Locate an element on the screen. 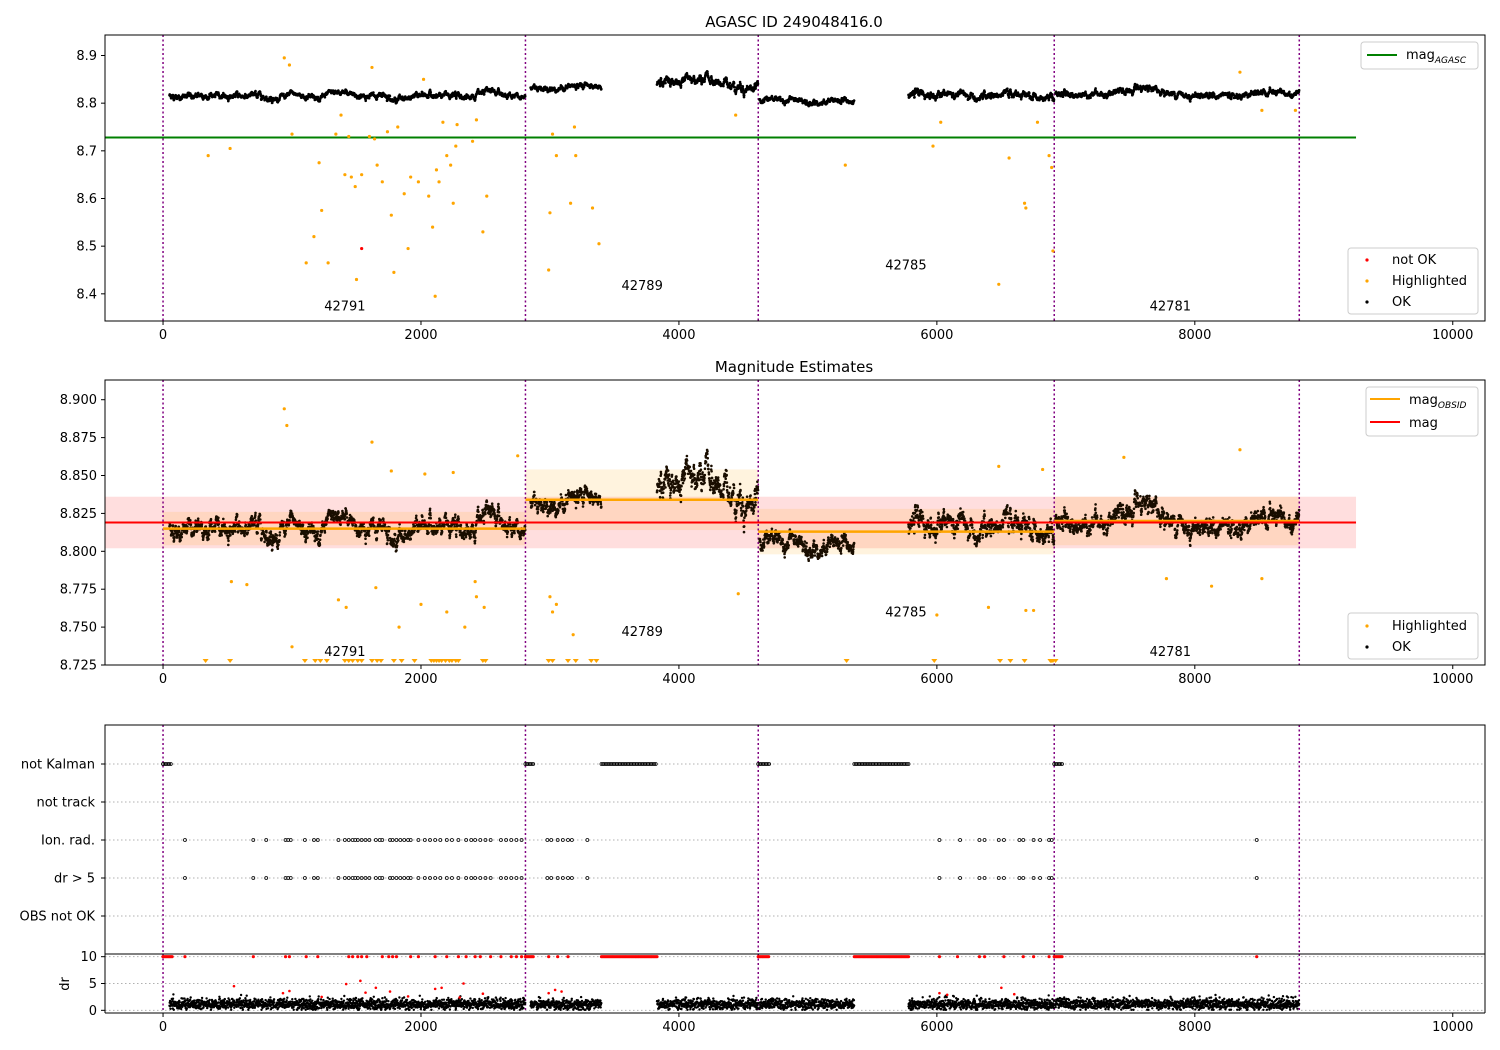 This screenshot has width=1500, height=1050. not-ok-point is located at coordinates (362, 248).